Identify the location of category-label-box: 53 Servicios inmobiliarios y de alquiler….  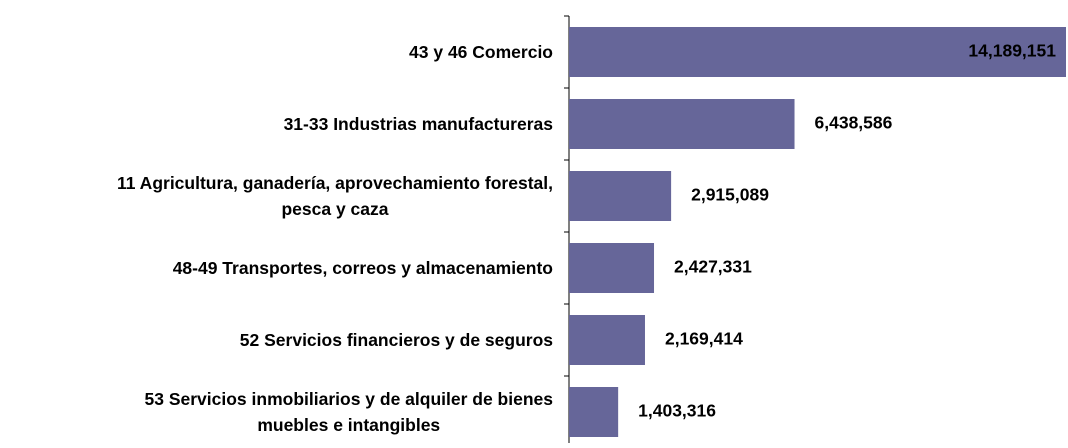
(277, 412).